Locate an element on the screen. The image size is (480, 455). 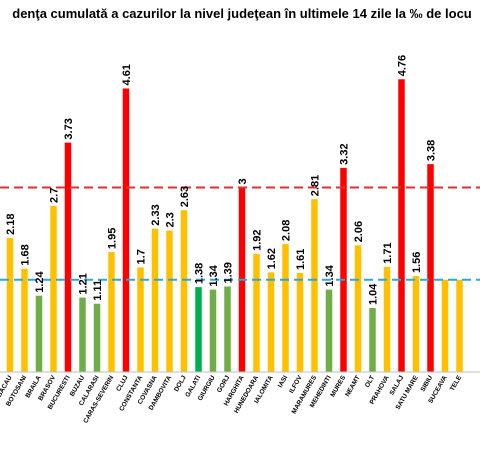
category-label-cluj: CLUJ is located at coordinates (122, 383).